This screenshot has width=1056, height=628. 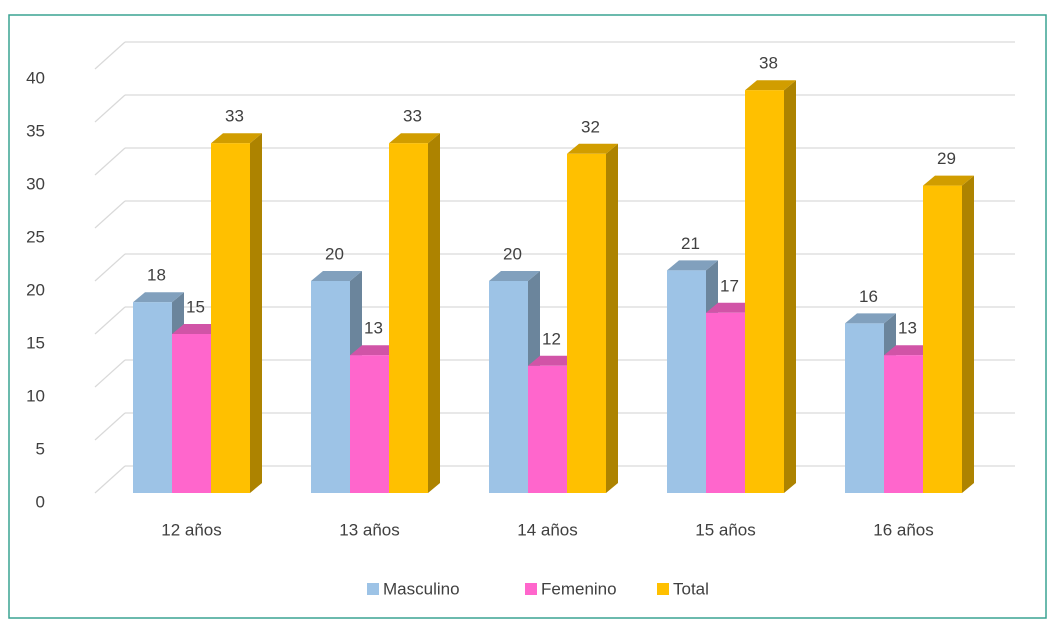 What do you see at coordinates (421, 588) in the screenshot?
I see `legend-label: Masculino` at bounding box center [421, 588].